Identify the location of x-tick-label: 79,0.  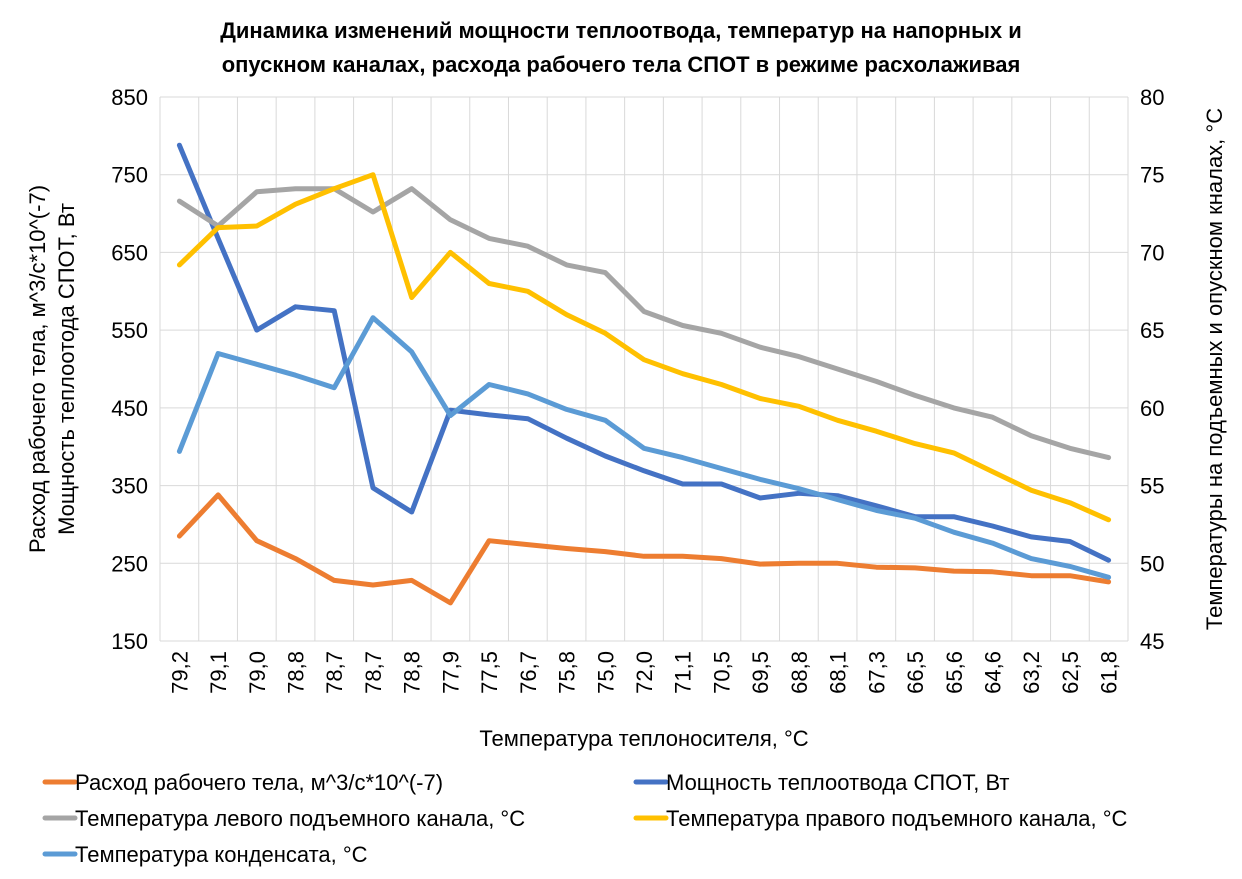
(257, 672).